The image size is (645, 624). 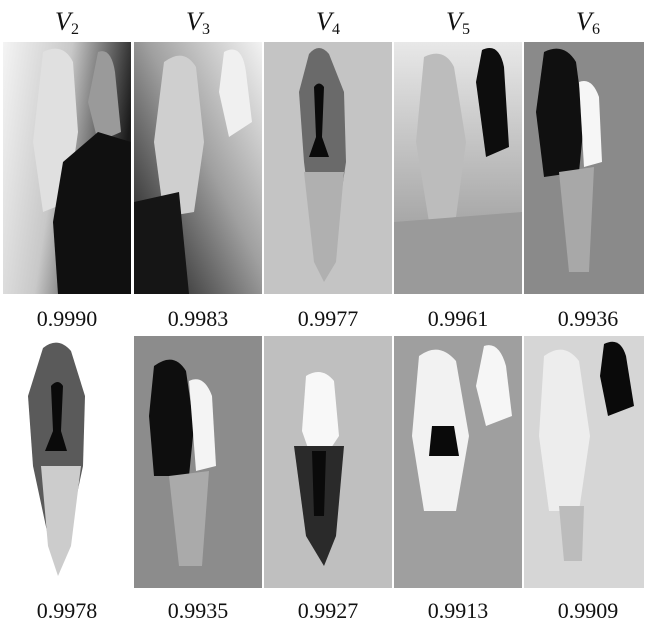 What do you see at coordinates (458, 610) in the screenshot?
I see `score-v5-row2: 0.9913` at bounding box center [458, 610].